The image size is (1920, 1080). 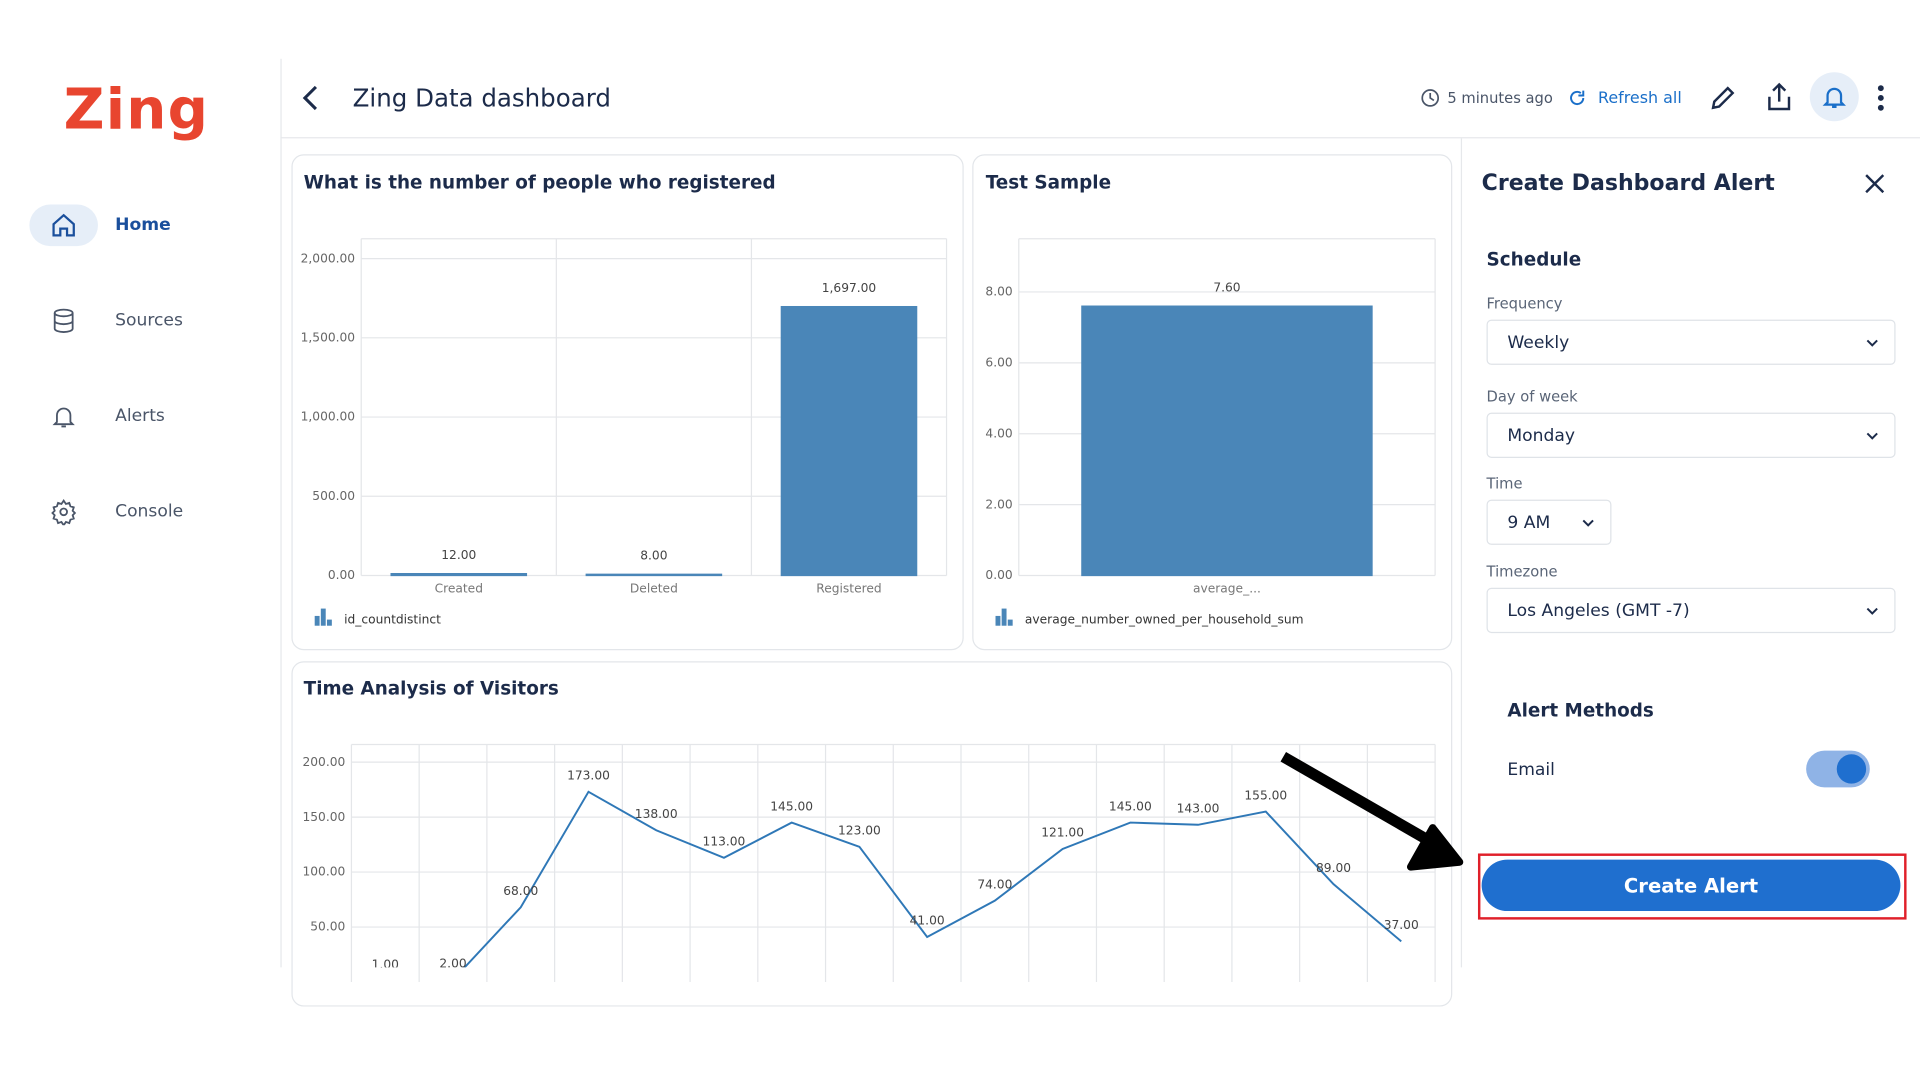 I want to click on data-label: 143.00, so click(x=1198, y=809).